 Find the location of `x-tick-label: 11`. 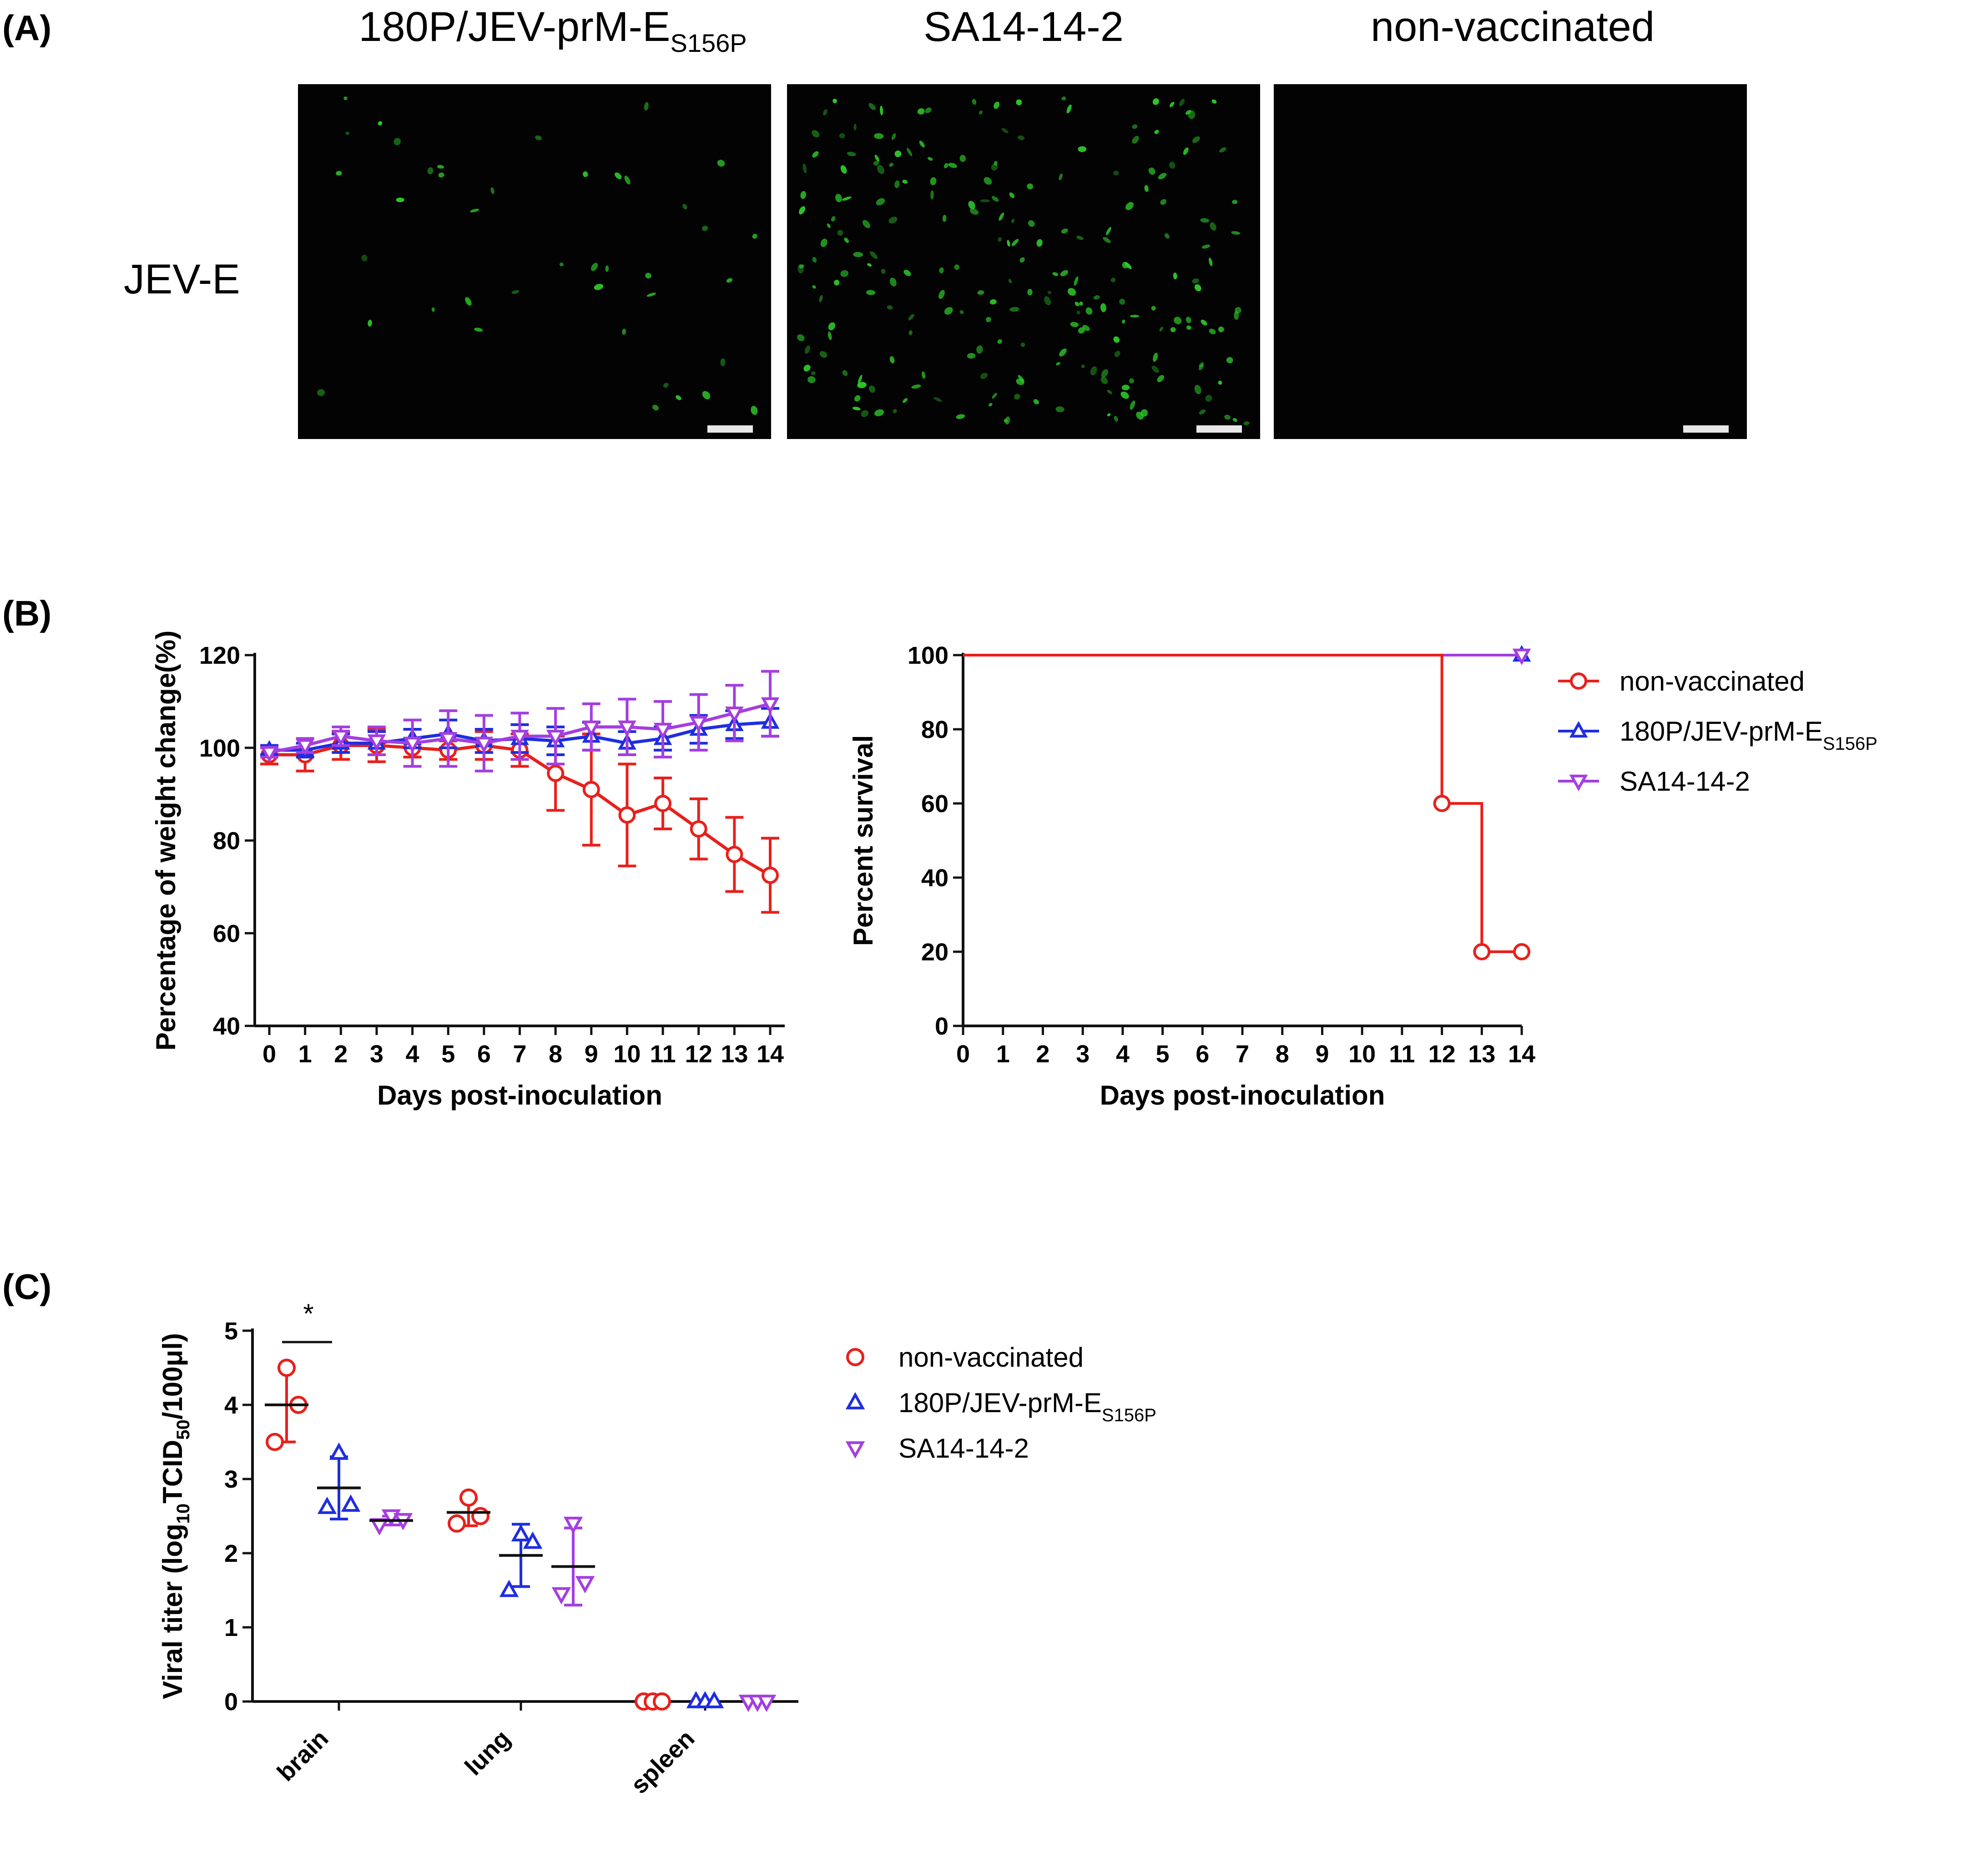

x-tick-label: 11 is located at coordinates (1402, 1054).